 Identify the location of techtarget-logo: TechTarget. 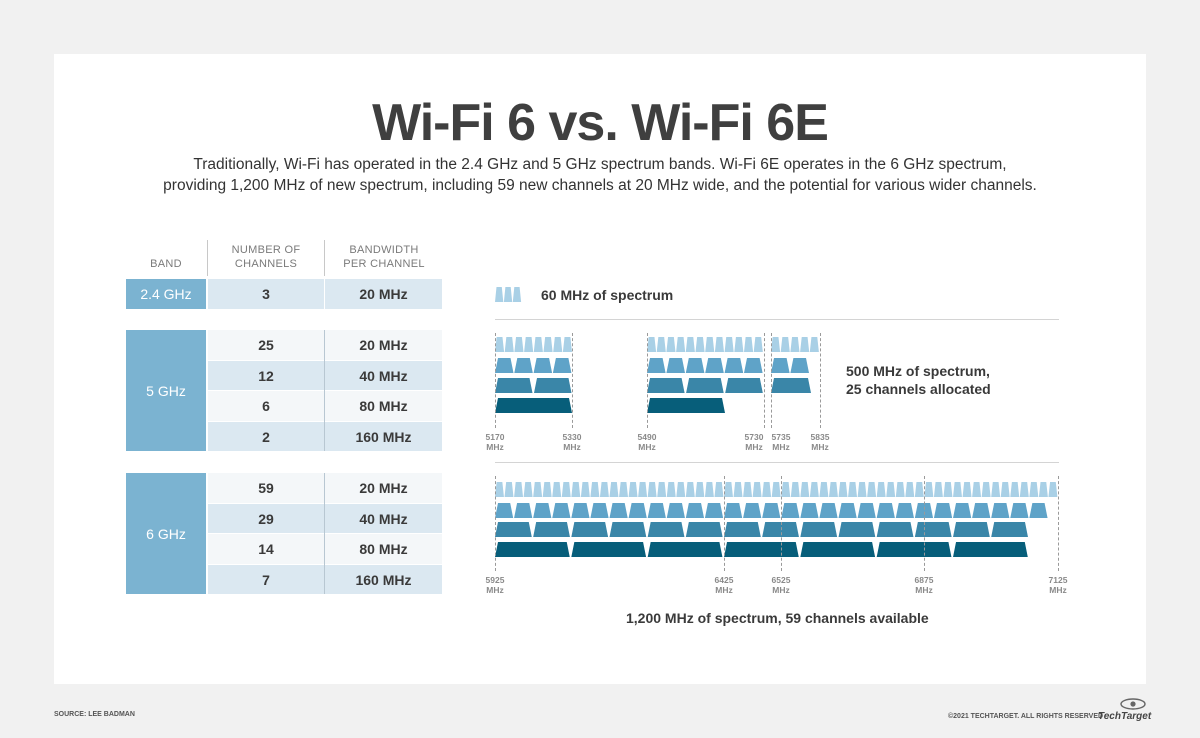
(1125, 716).